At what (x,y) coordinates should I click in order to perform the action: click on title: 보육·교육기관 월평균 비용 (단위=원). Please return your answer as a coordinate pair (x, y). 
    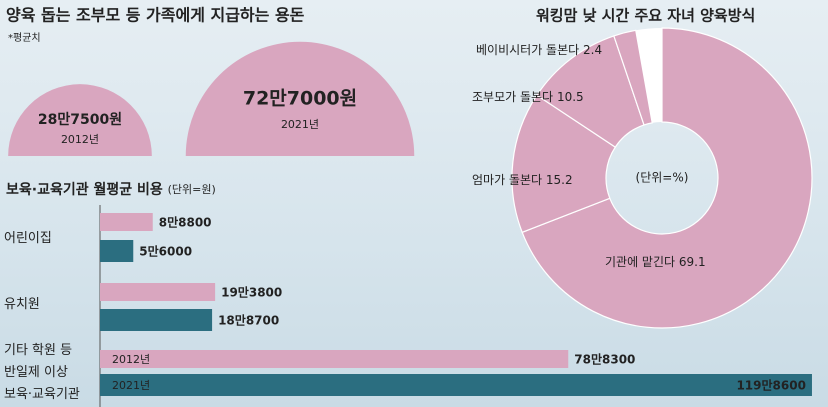
    Looking at the image, I should click on (111, 189).